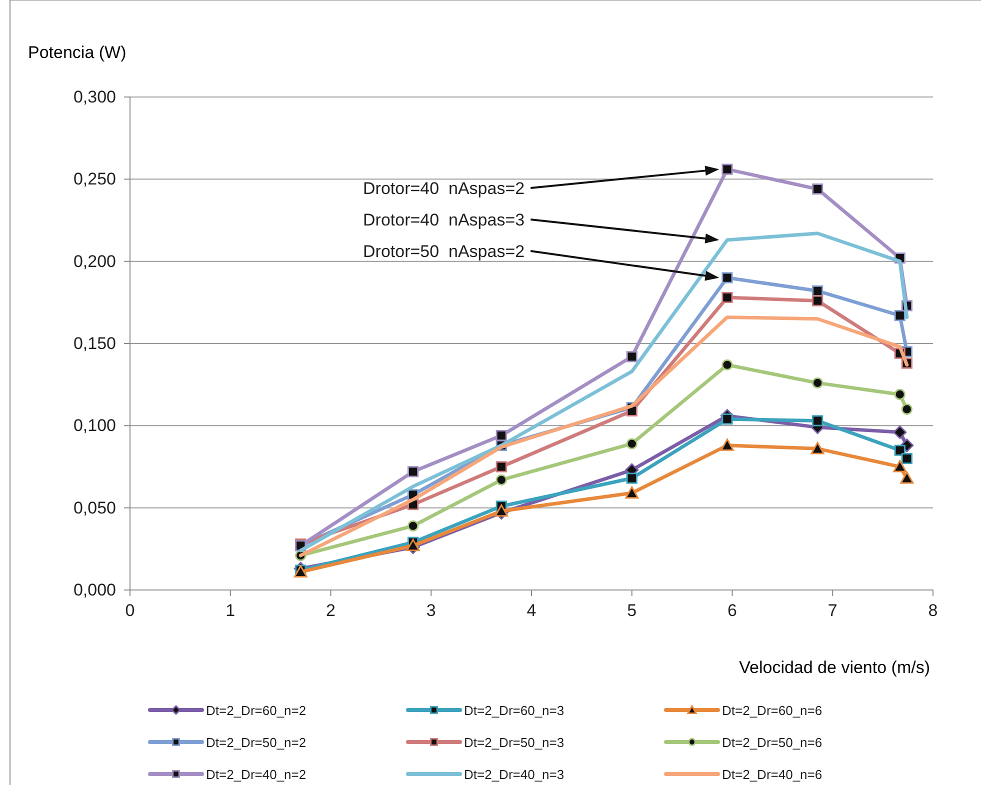  What do you see at coordinates (933, 610) in the screenshot?
I see `x-tick-label: 8` at bounding box center [933, 610].